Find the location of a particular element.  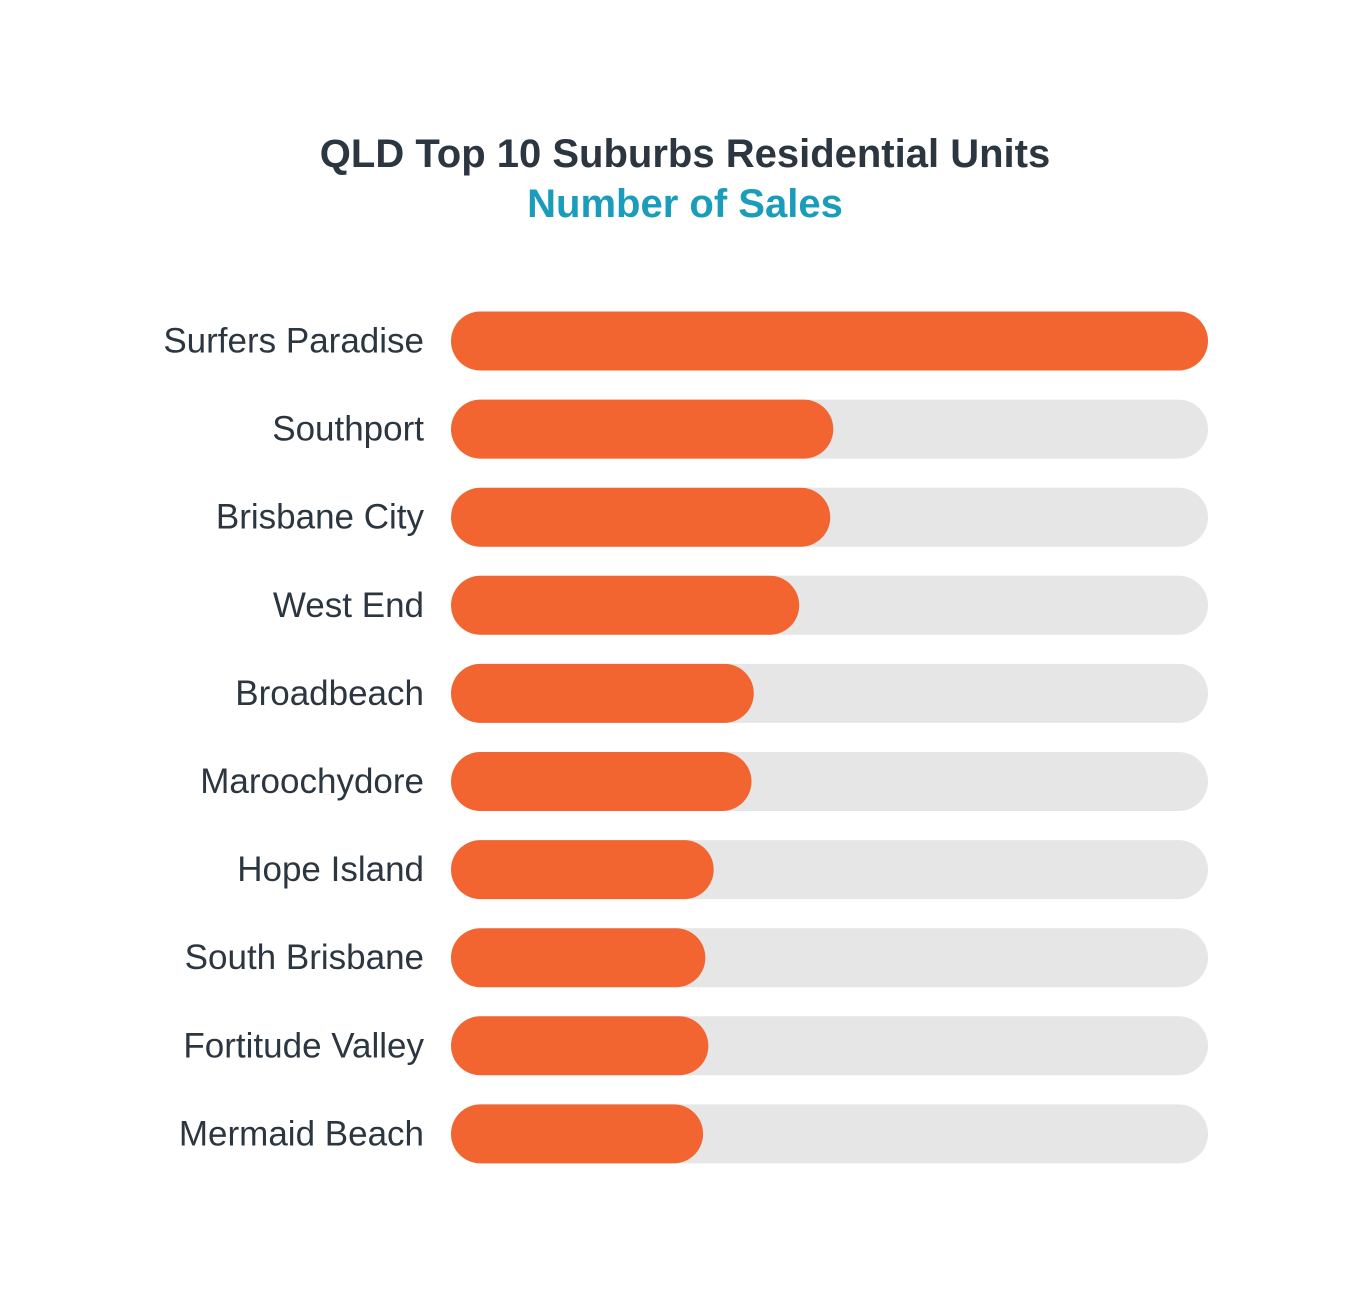

category-label: Broadbeach is located at coordinates (329, 693).